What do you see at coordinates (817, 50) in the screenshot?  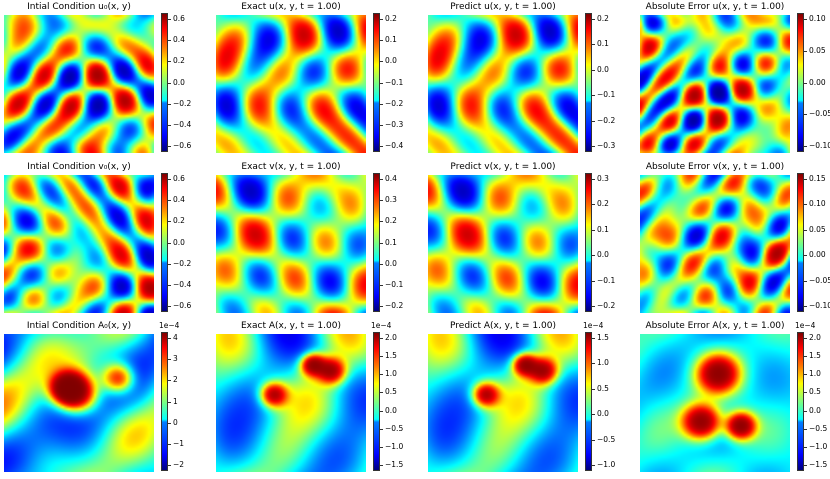 I see `colorbar-tick-label: 0.05` at bounding box center [817, 50].